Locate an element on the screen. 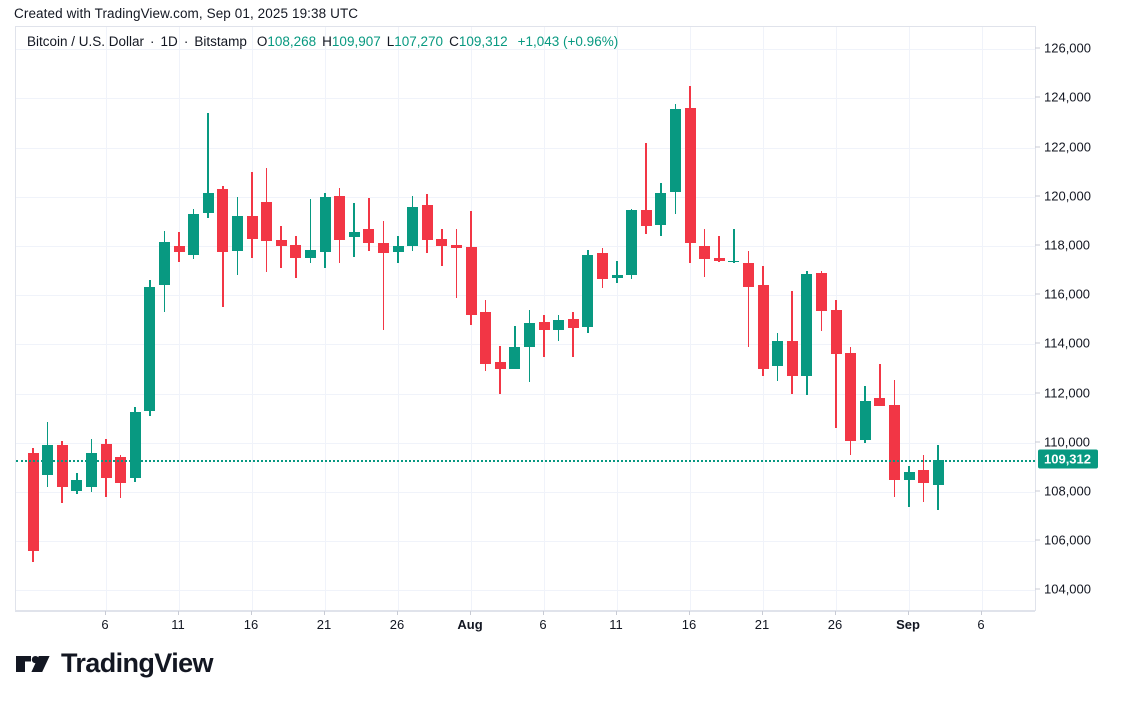 This screenshot has width=1123, height=703. last-price-badge: 109,312 is located at coordinates (1068, 459).